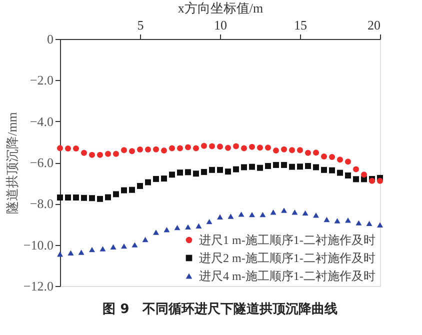 This screenshot has width=422, height=335. Describe the element at coordinates (38, 244) in the screenshot. I see `y-tick-label: −10.0` at that location.